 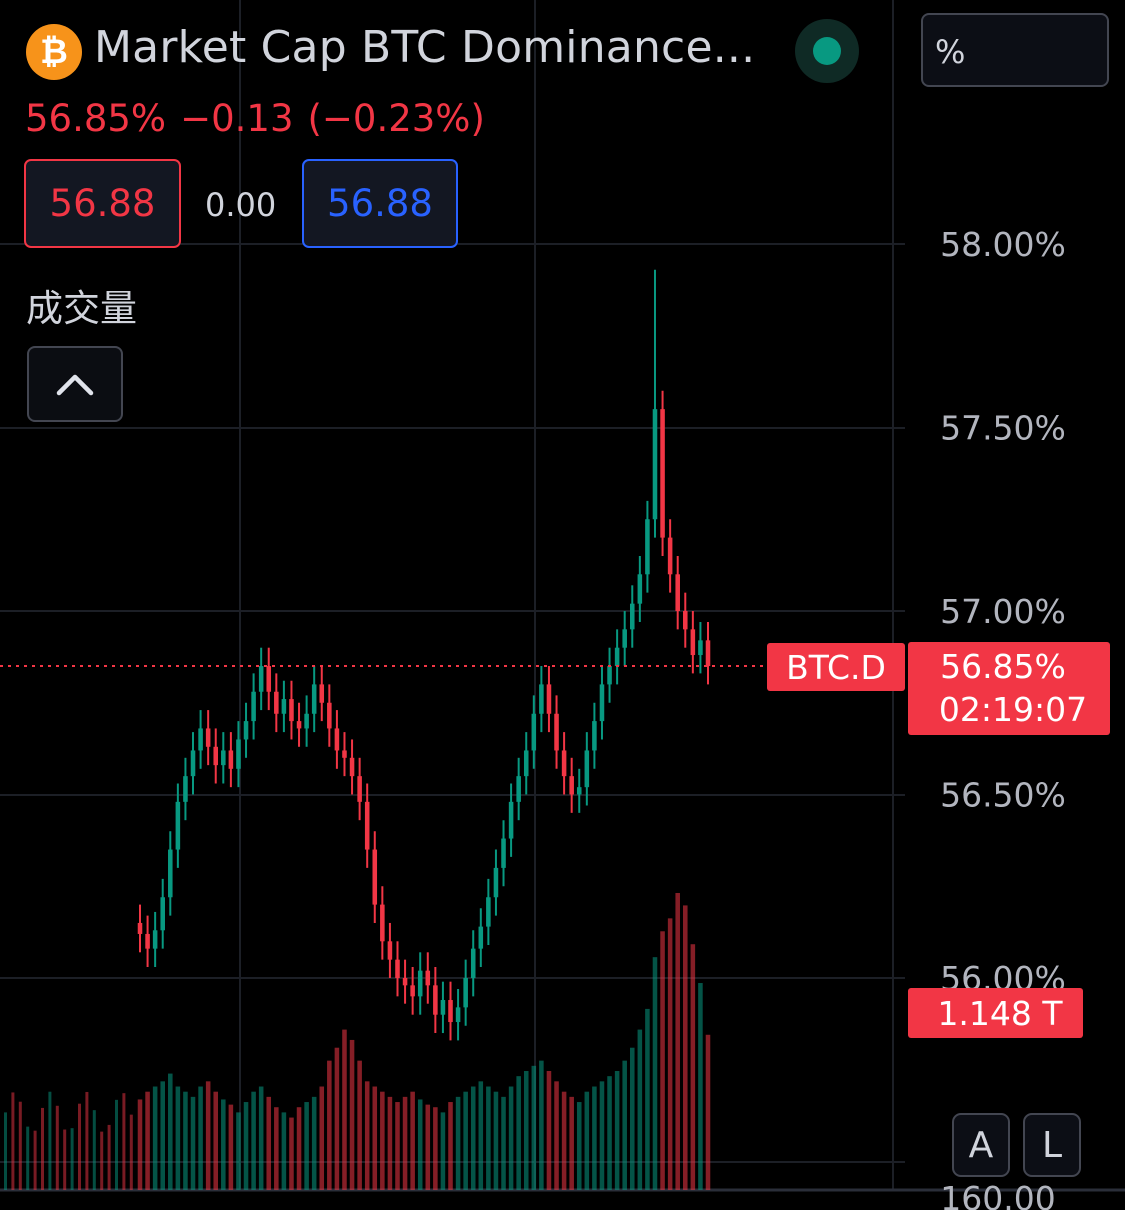 I want to click on volume-axis-label: 1.148 T, so click(x=1000, y=1013).